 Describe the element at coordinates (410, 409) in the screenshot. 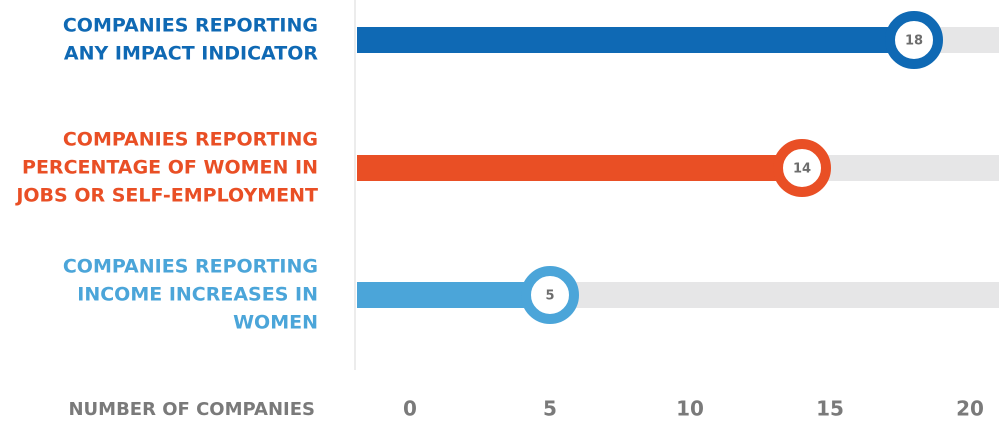

I see `x-tick-label: 0` at that location.